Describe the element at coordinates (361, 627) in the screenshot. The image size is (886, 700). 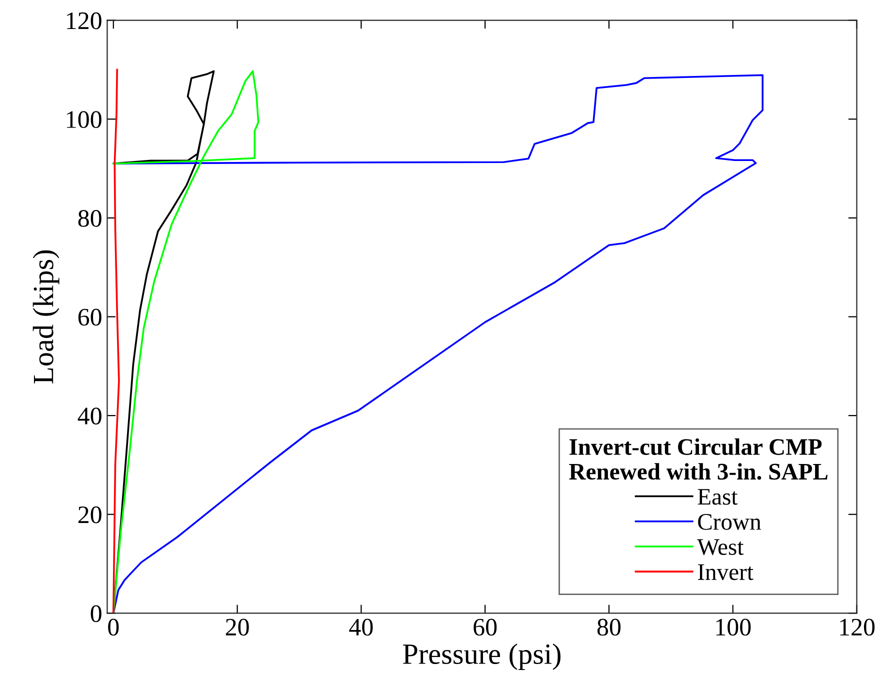
I see `x-tick-label: 40` at that location.